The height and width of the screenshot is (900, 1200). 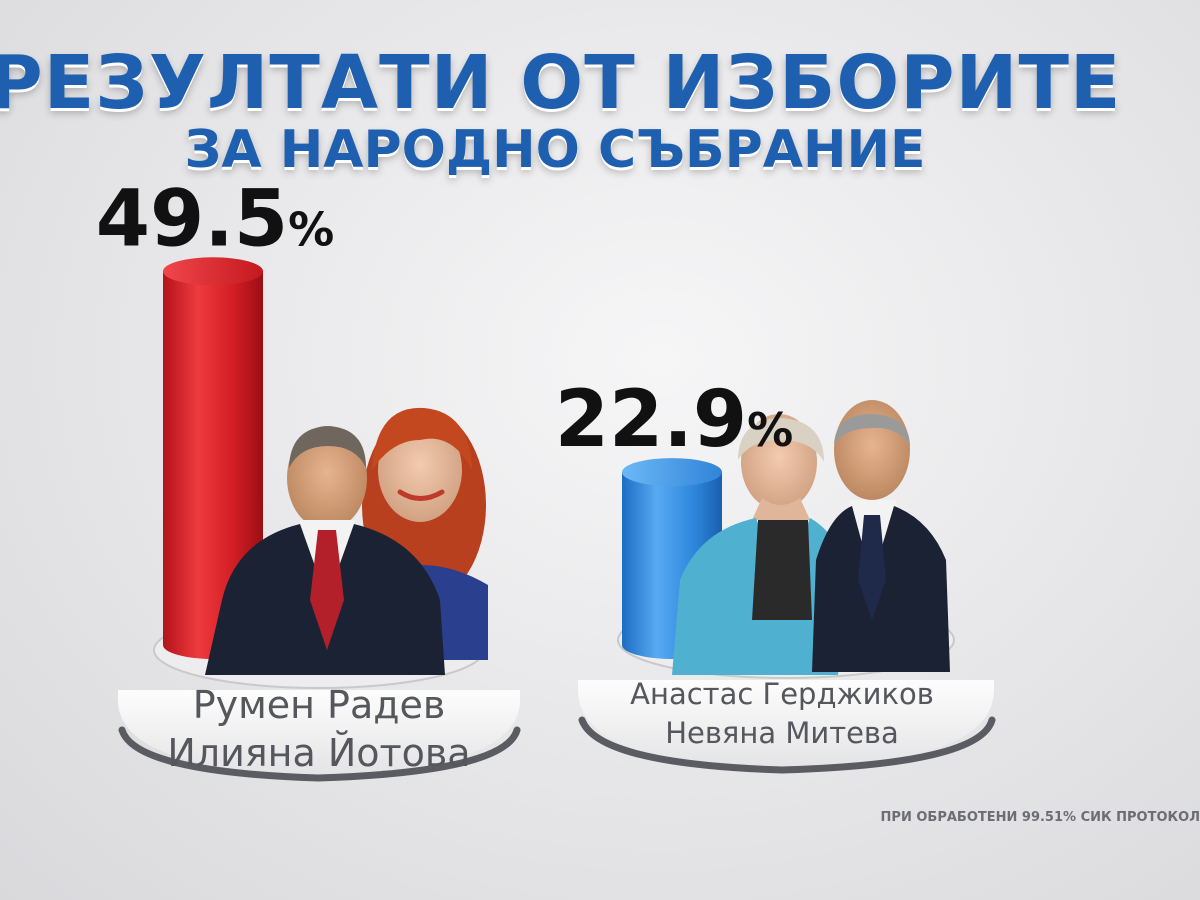 What do you see at coordinates (782, 694) in the screenshot?
I see `category-label-2-line-1: Анастас Герджиков` at bounding box center [782, 694].